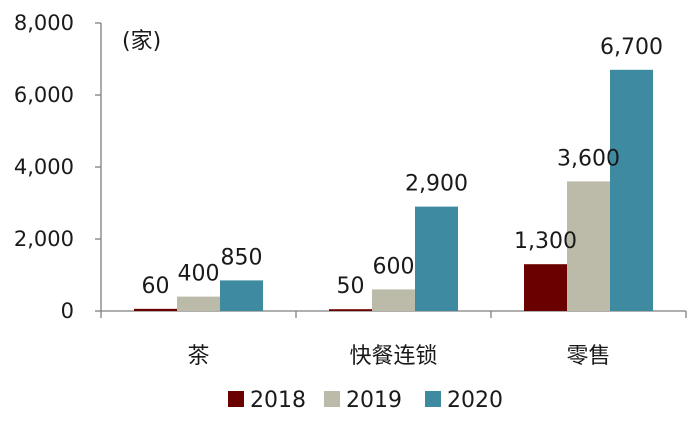 The image size is (700, 426). What do you see at coordinates (44, 239) in the screenshot?
I see `y-tick-label: 2,000` at bounding box center [44, 239].